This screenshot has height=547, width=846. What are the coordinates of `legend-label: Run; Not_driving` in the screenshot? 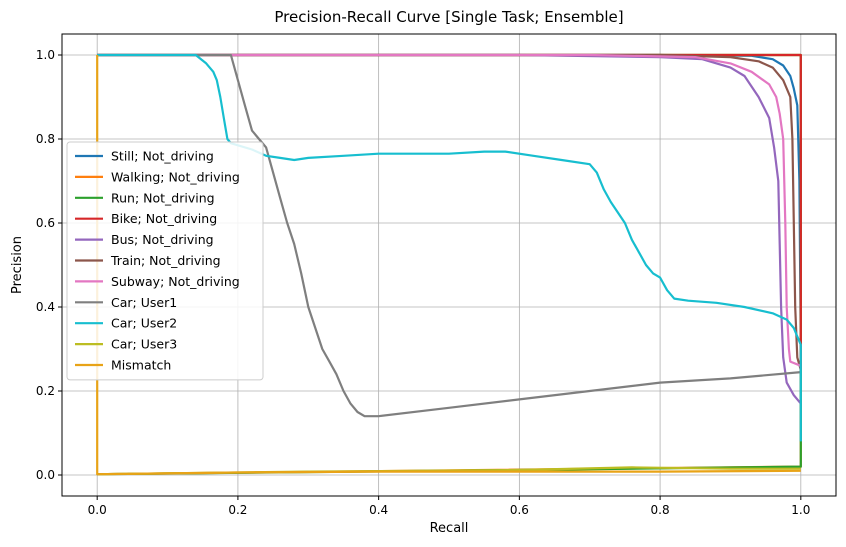 It's located at (163, 197).